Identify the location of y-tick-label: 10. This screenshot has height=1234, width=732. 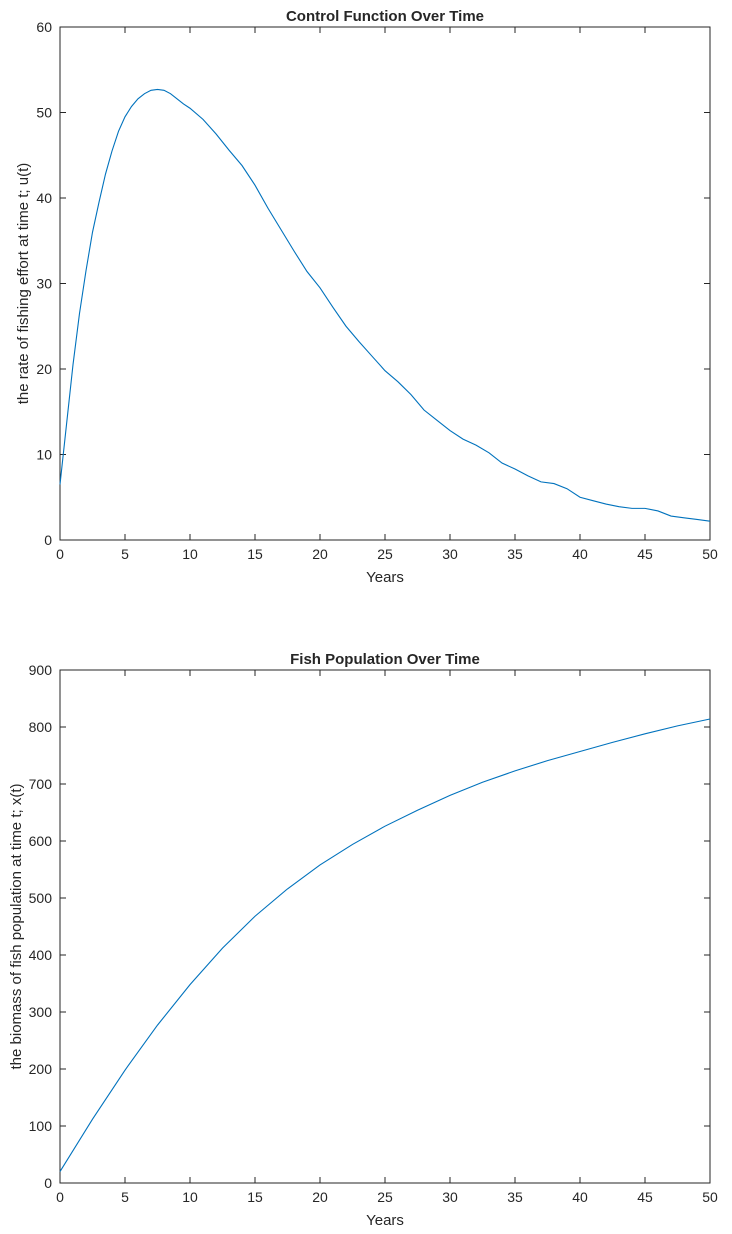
(44, 455).